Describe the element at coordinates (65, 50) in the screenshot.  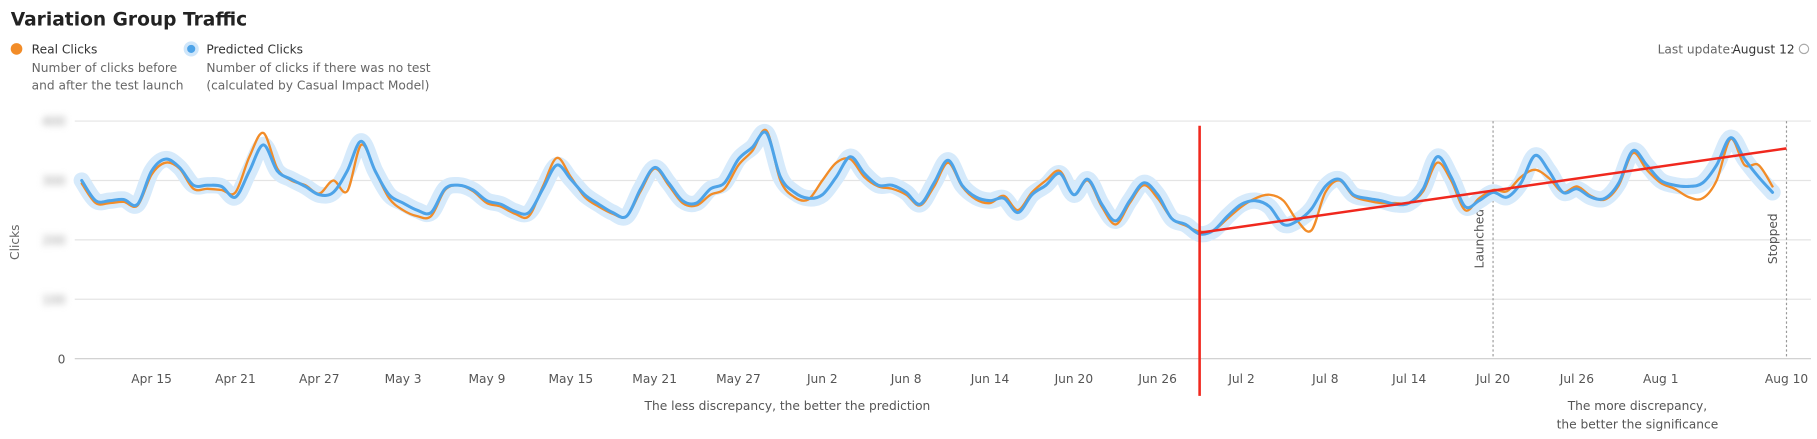
I see `legend-label: Real Clicks` at that location.